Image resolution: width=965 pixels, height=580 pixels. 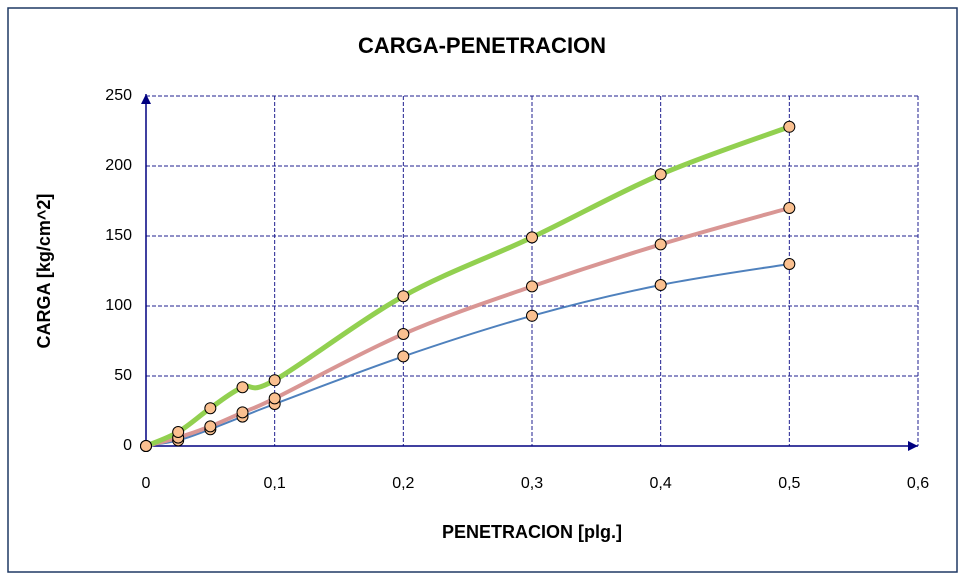 I want to click on x-axis-label: PENETRACION [plg.], so click(x=532, y=532).